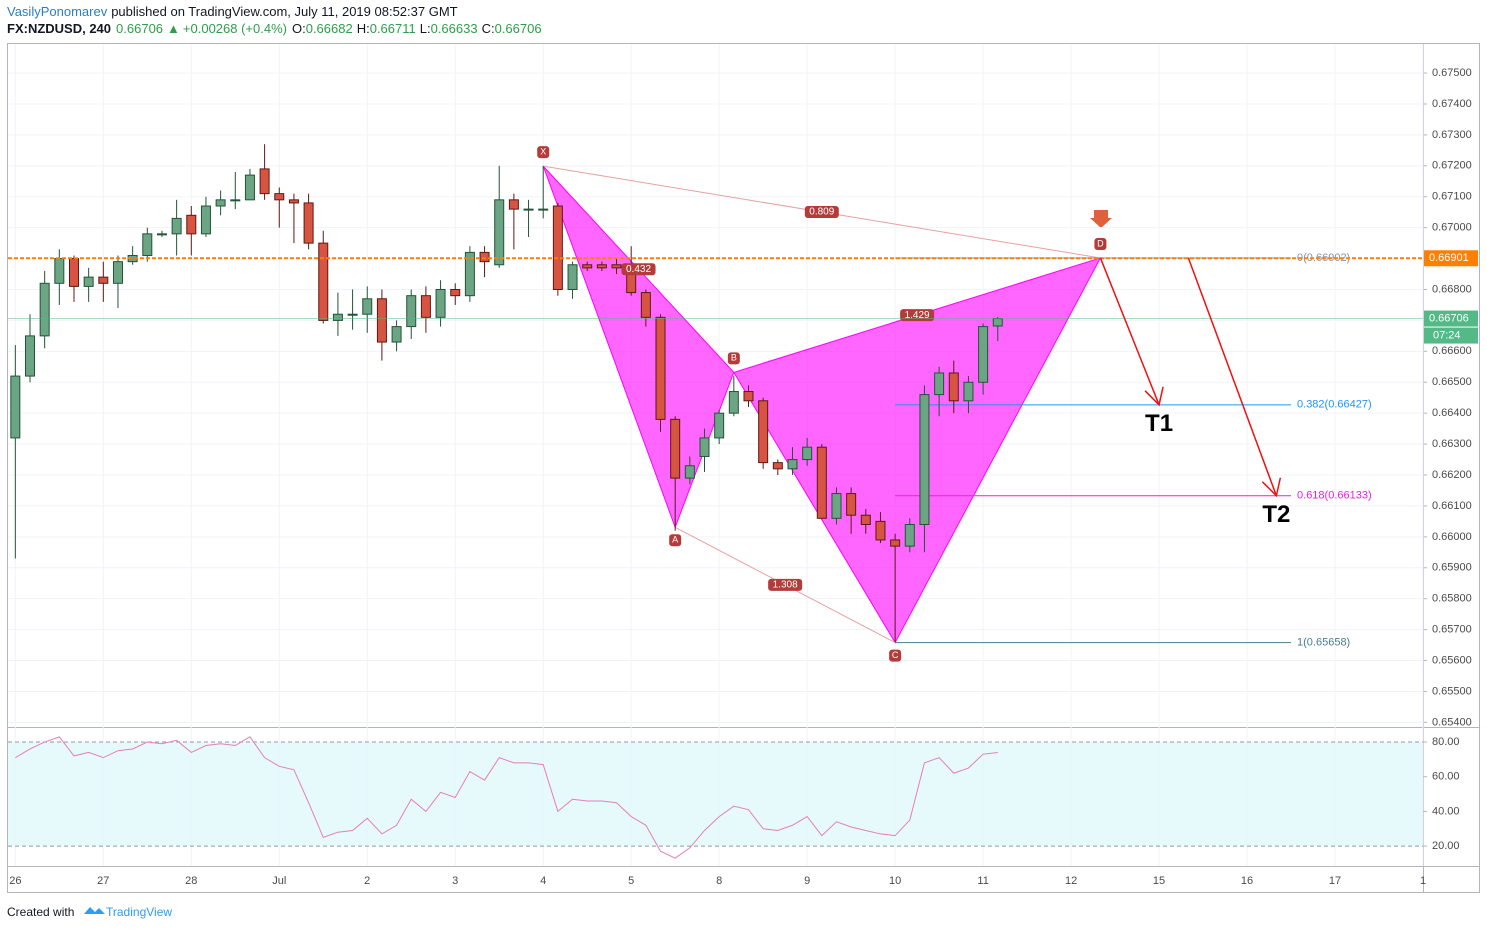 This screenshot has width=1487, height=930. What do you see at coordinates (1247, 881) in the screenshot?
I see `x-tick-label: 16` at bounding box center [1247, 881].